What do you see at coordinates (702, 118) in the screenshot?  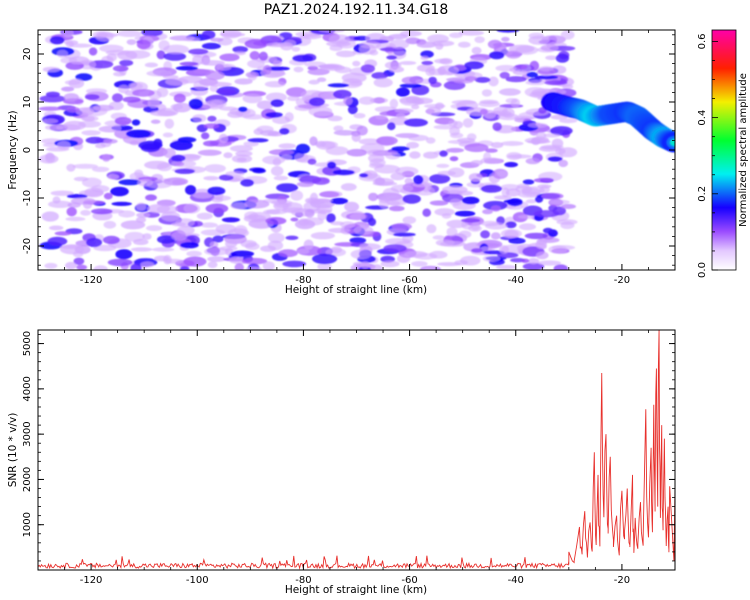 I see `colorbar-tick-label: 0.4` at bounding box center [702, 118].